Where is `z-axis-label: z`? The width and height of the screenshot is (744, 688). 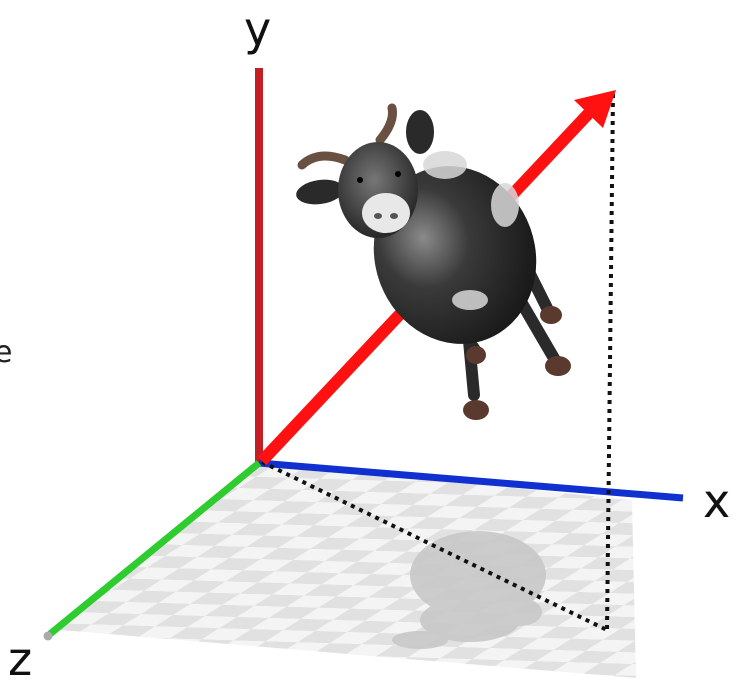
z-axis-label: z is located at coordinates (20, 659).